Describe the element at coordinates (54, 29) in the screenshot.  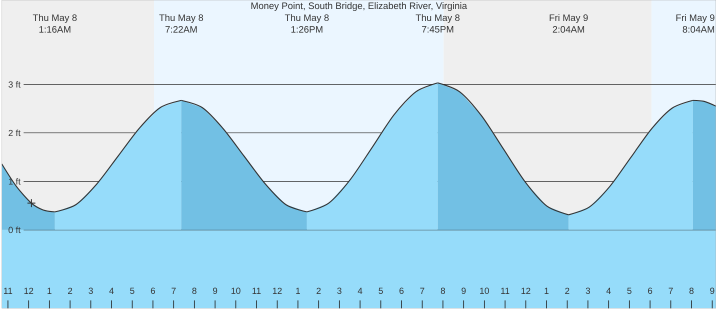
I see `annotation: 1:16AM` at that location.